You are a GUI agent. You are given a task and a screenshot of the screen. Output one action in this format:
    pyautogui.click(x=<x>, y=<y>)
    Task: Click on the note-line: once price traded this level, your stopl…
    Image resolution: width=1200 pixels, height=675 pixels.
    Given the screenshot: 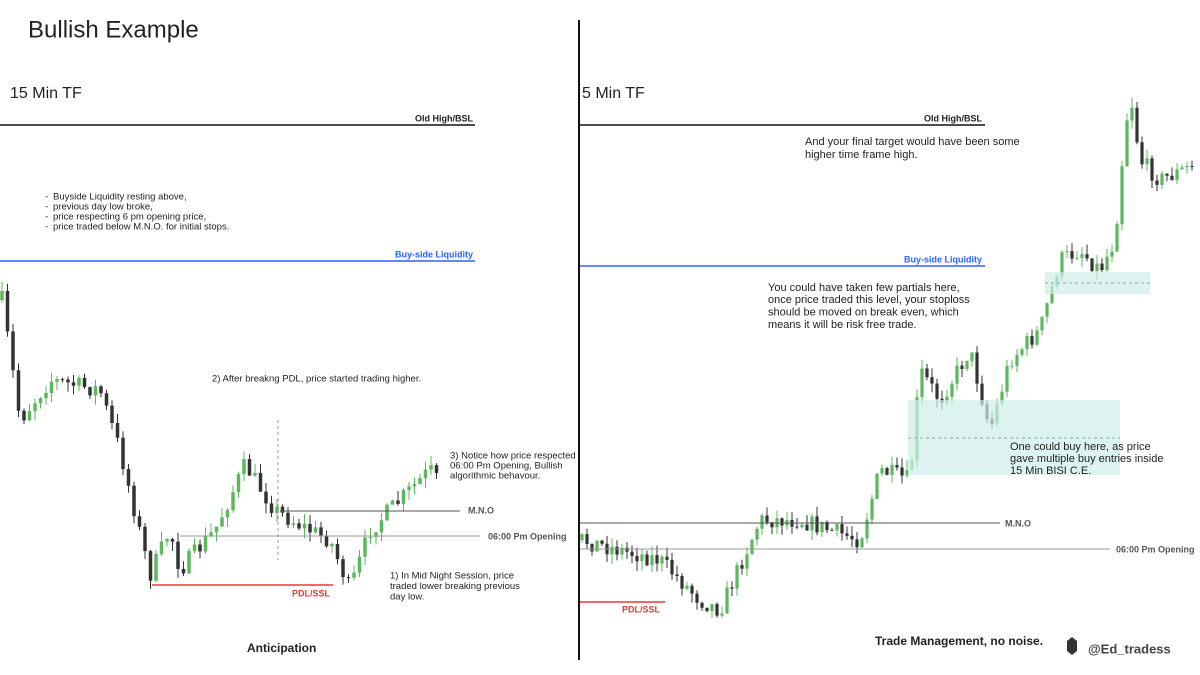 What is the action you would take?
    pyautogui.click(x=869, y=300)
    